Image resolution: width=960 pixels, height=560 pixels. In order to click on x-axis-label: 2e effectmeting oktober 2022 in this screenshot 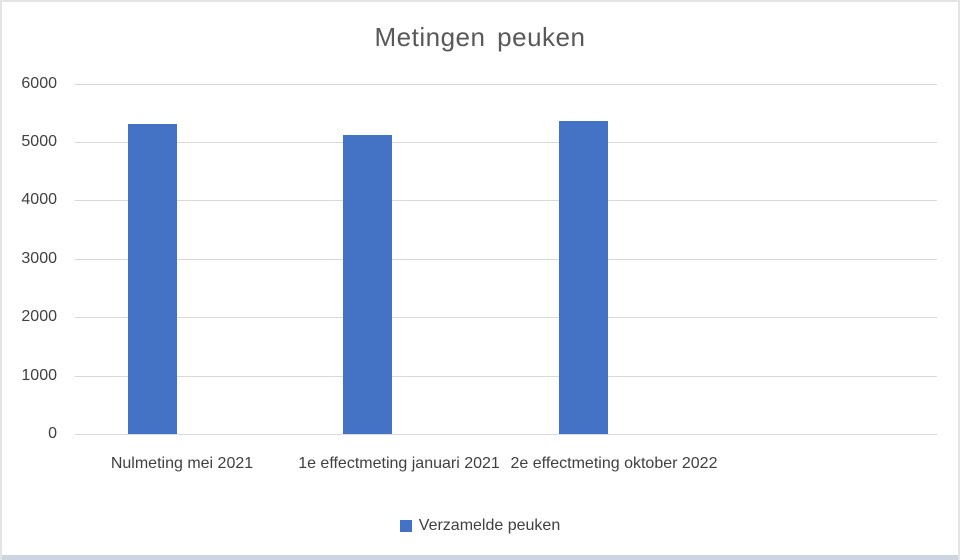, I will do `click(614, 463)`.